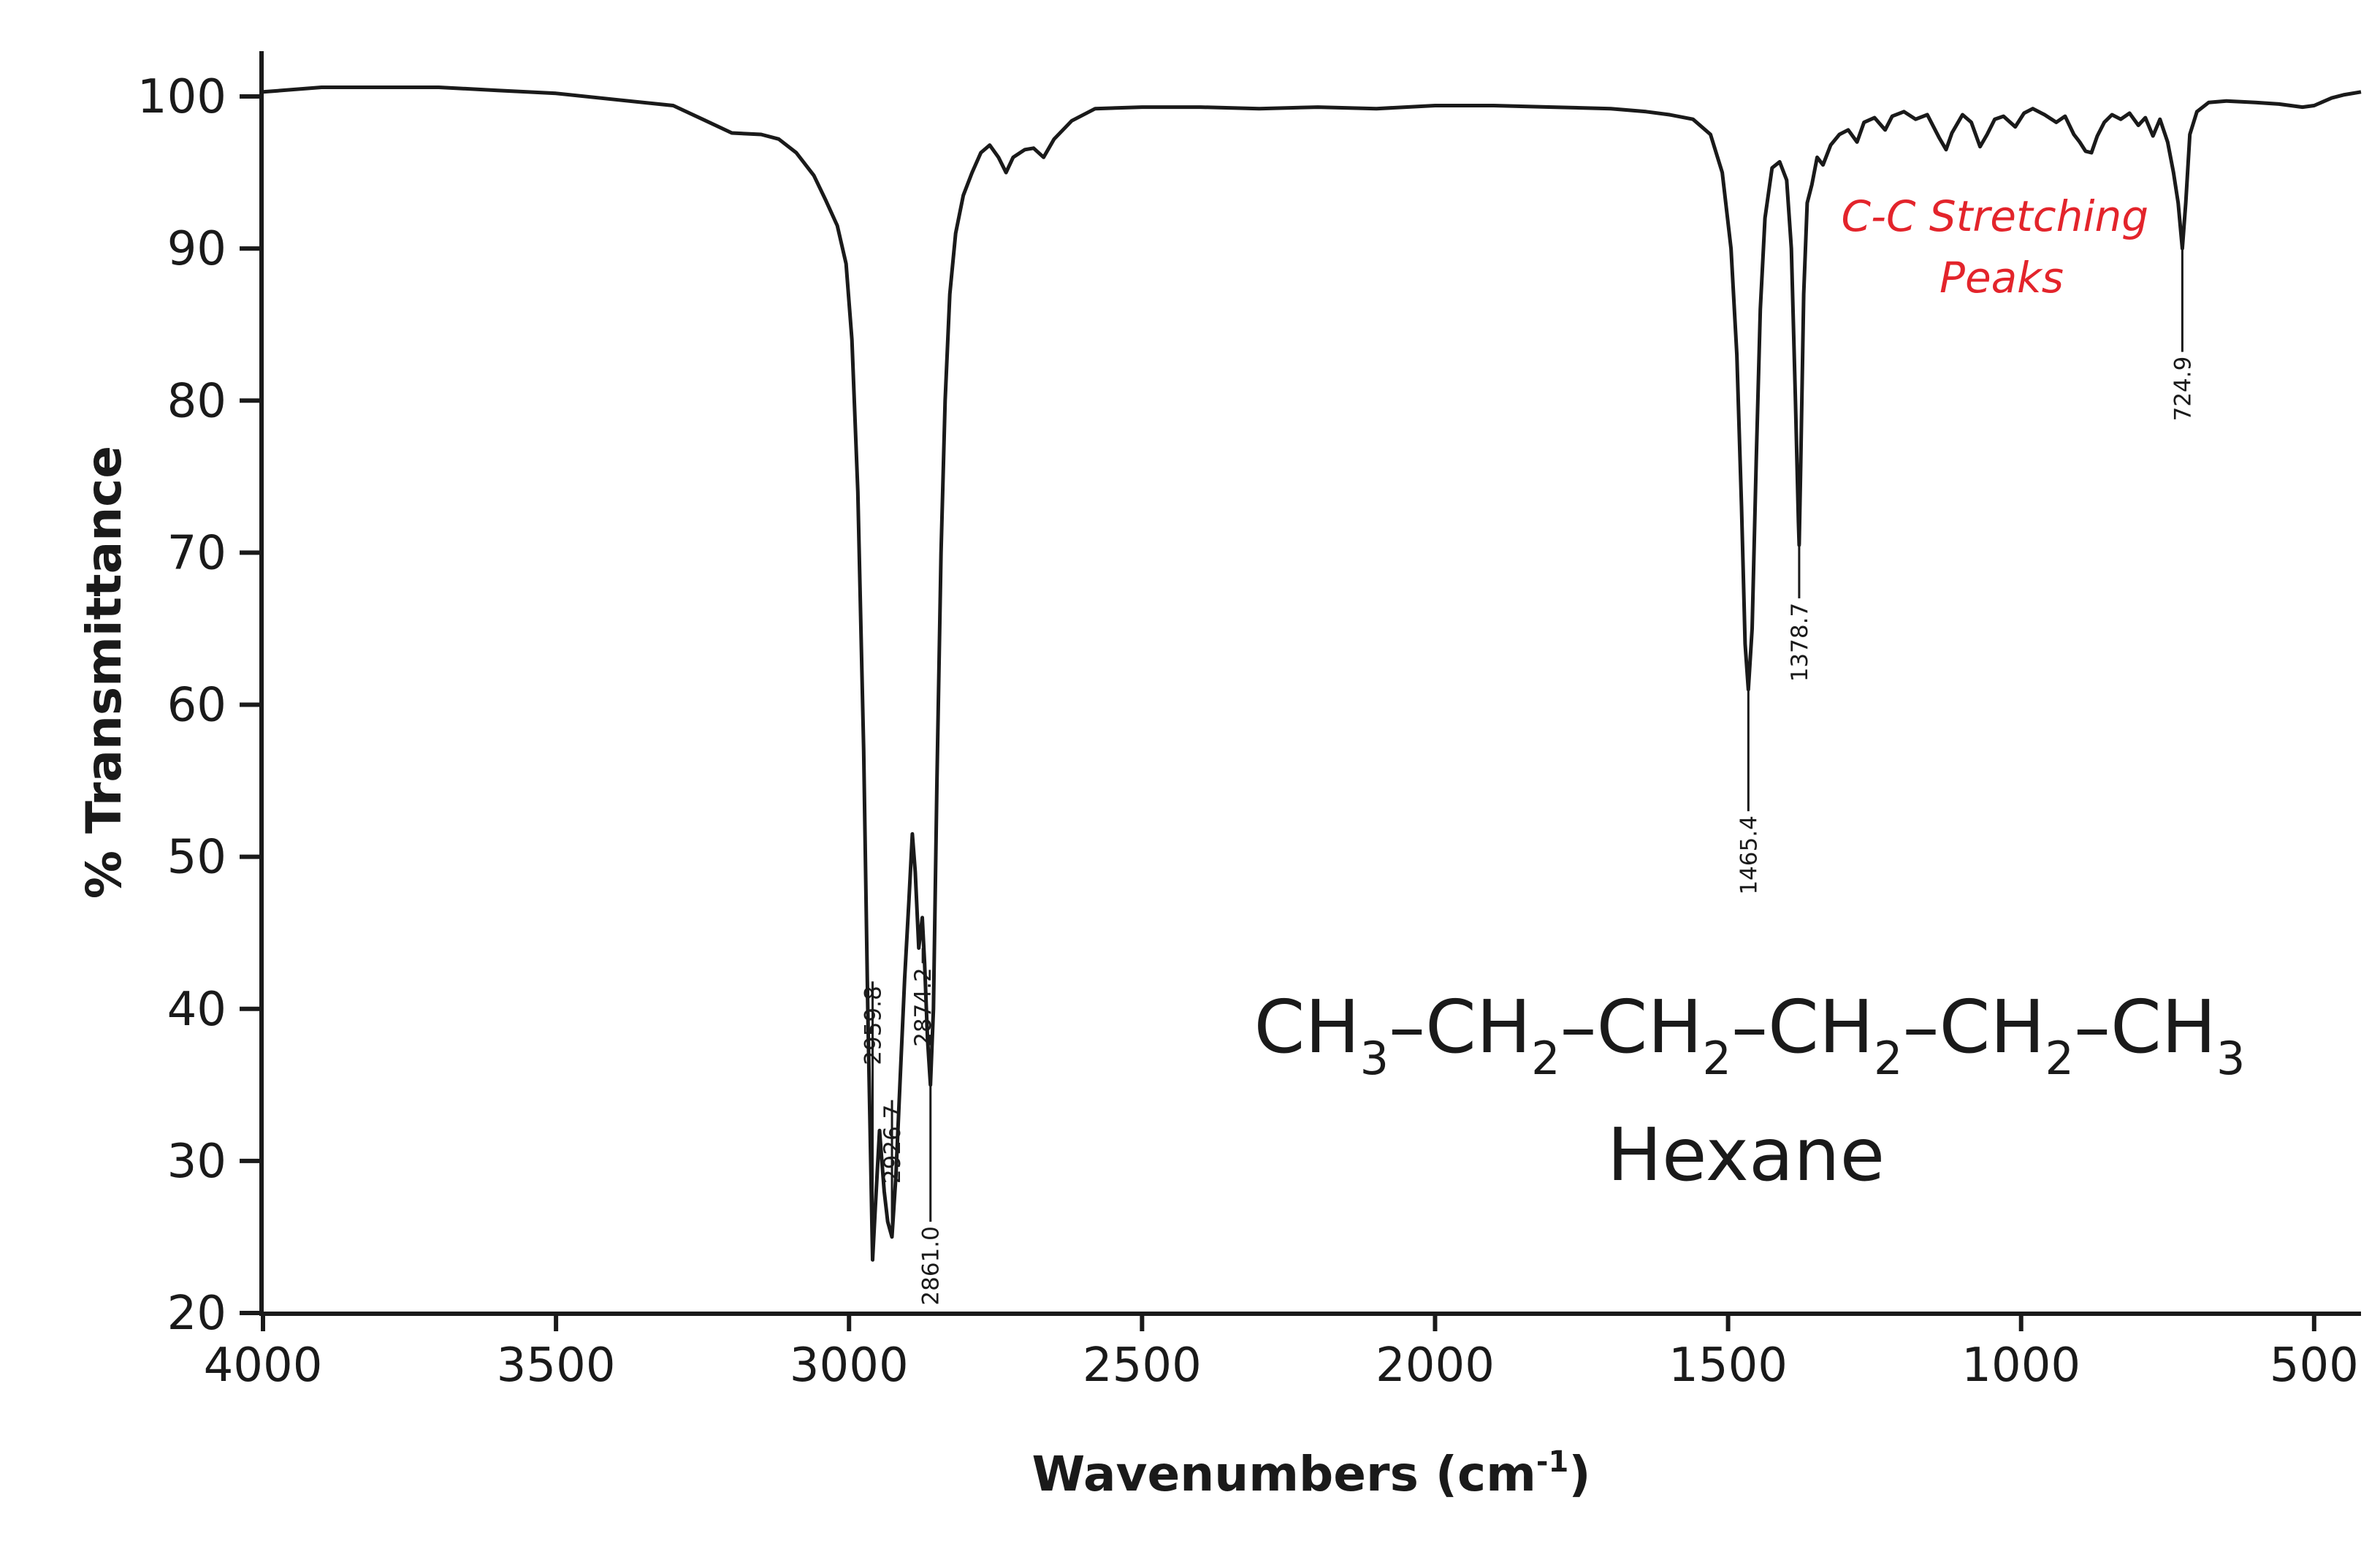 The image size is (2380, 1549). What do you see at coordinates (197, 1010) in the screenshot?
I see `y-tick-label: 40` at bounding box center [197, 1010].